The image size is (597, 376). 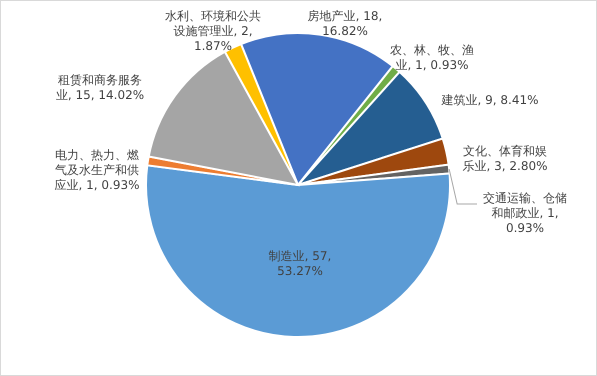 I want to click on slice-label: 建筑业, 9, 8.41%, so click(x=489, y=100).